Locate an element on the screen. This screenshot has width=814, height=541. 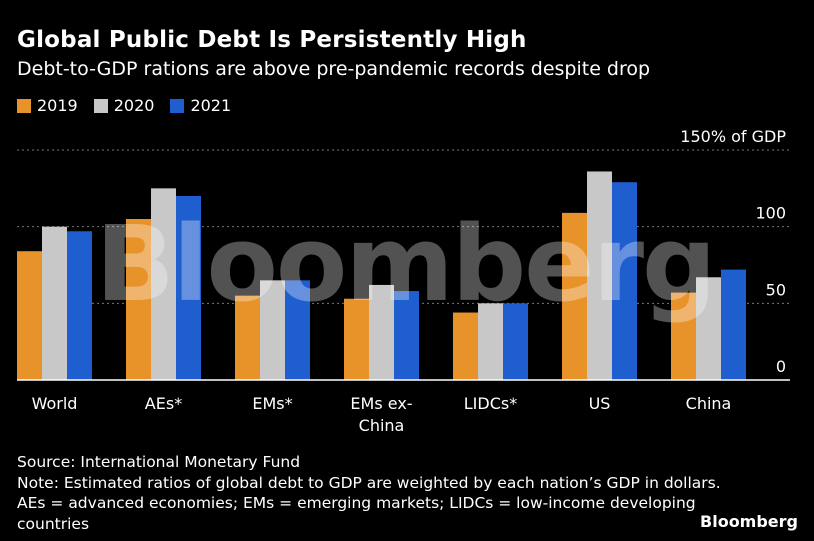
y-tick-label: 50 is located at coordinates (776, 289).